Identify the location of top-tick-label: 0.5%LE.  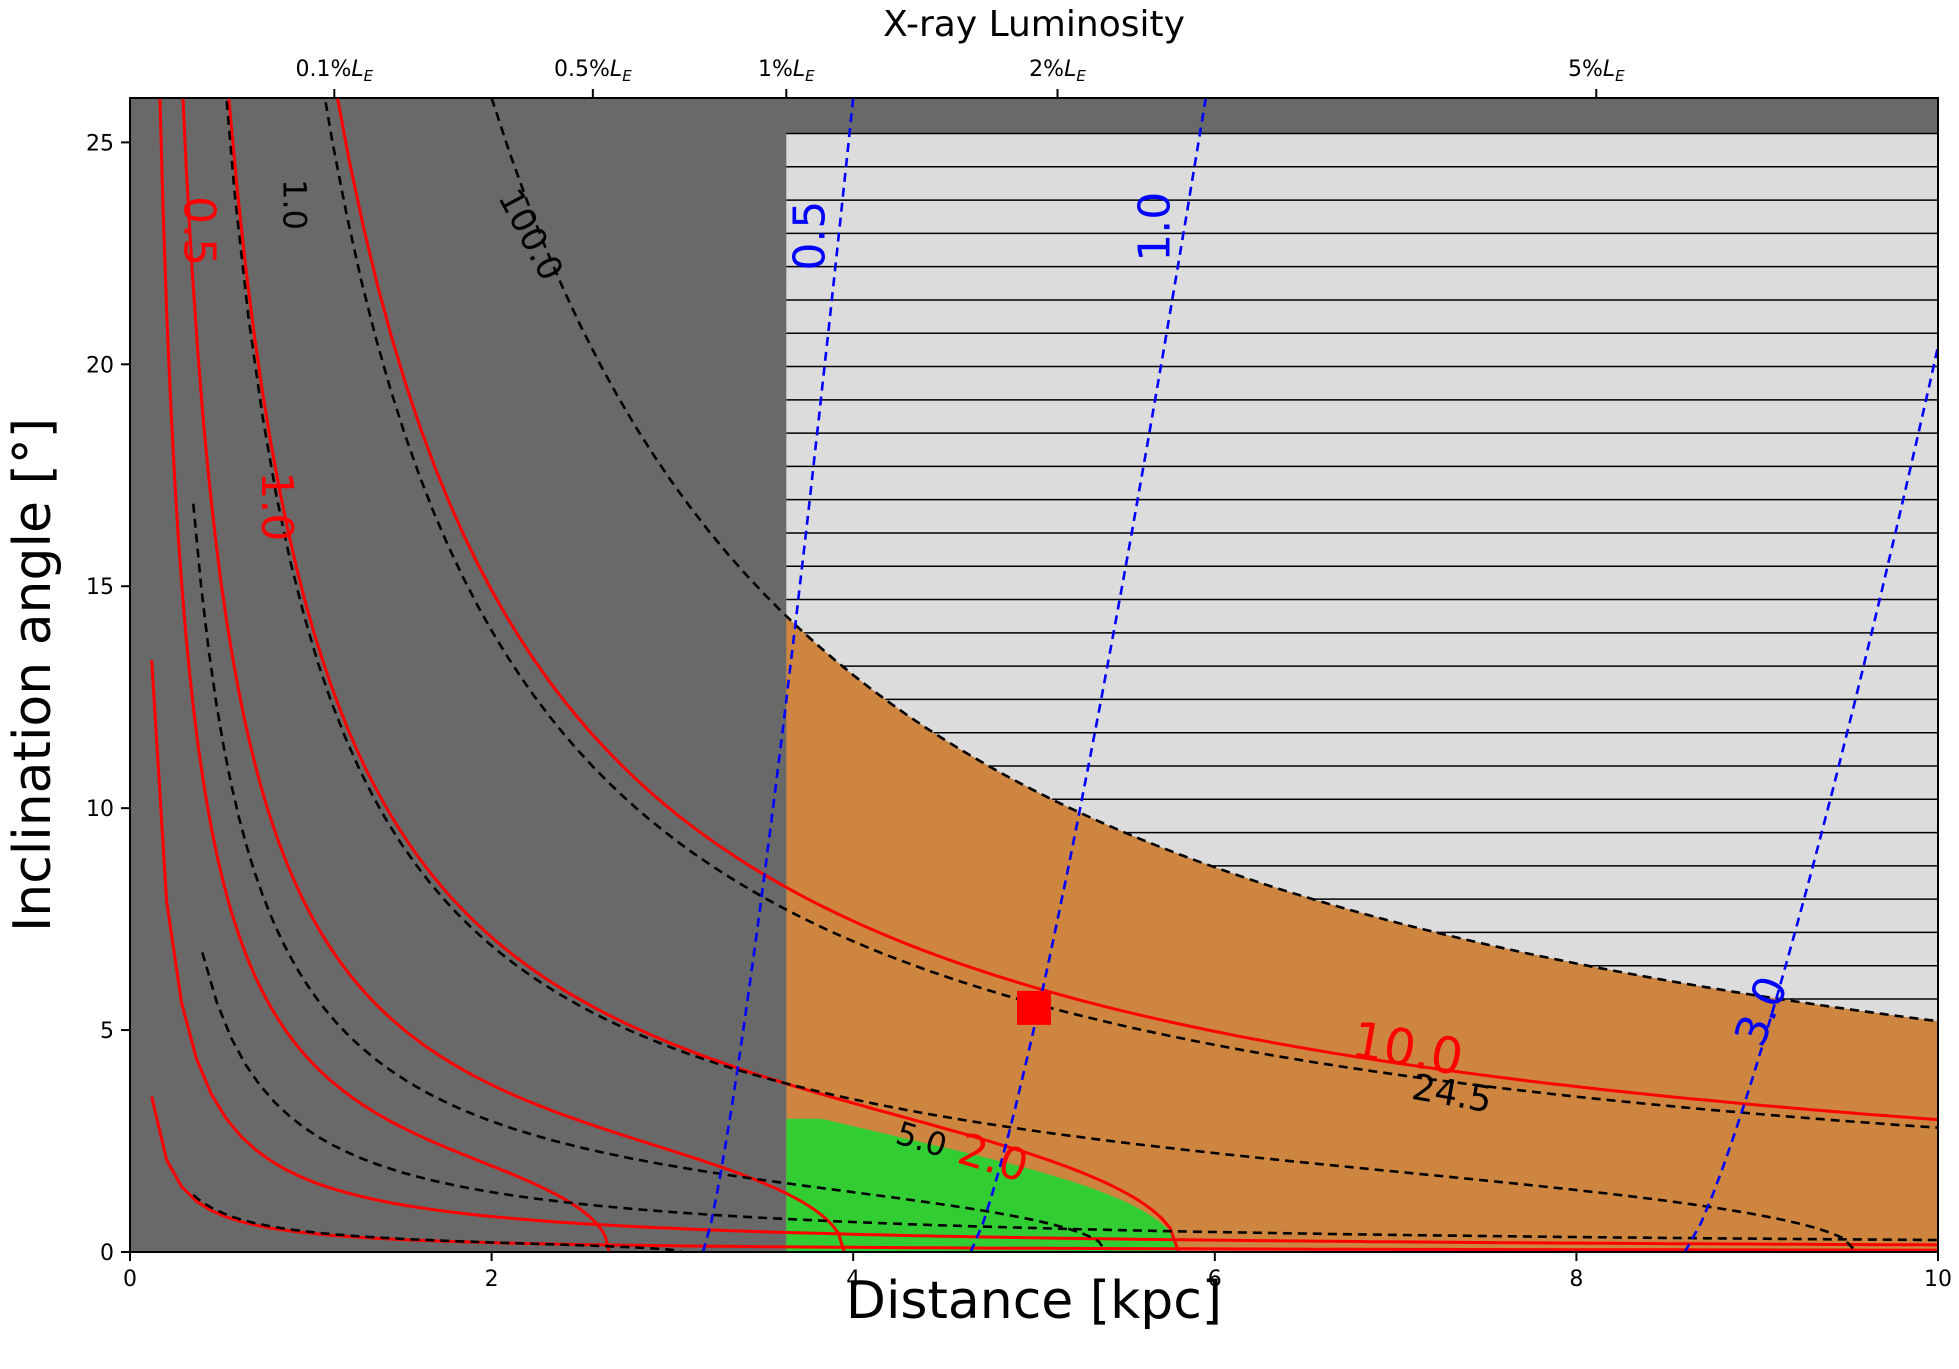
(593, 71).